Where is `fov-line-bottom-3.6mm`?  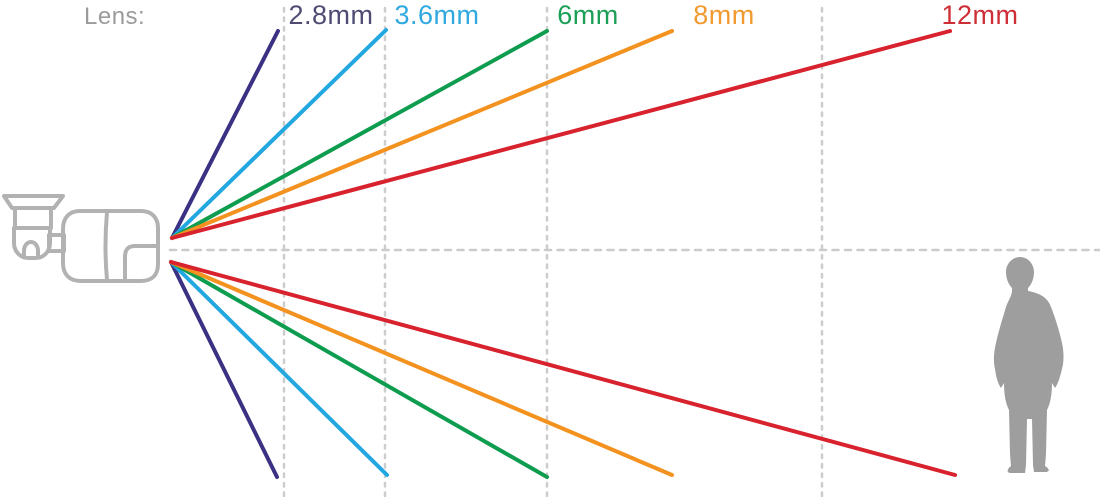 fov-line-bottom-3.6mm is located at coordinates (279, 368).